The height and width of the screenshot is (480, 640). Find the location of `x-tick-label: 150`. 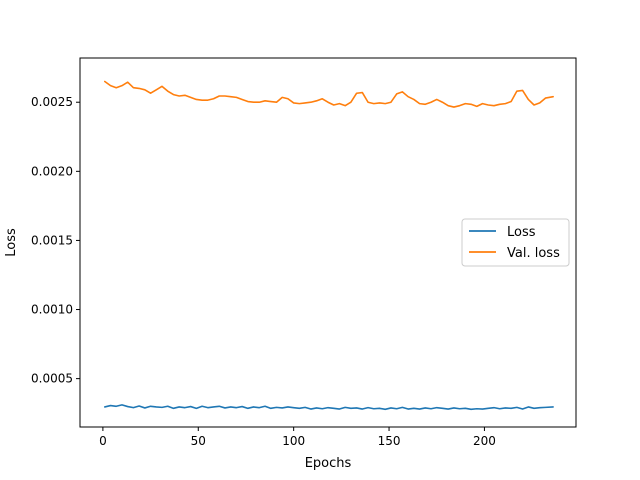

x-tick-label: 150 is located at coordinates (389, 441).